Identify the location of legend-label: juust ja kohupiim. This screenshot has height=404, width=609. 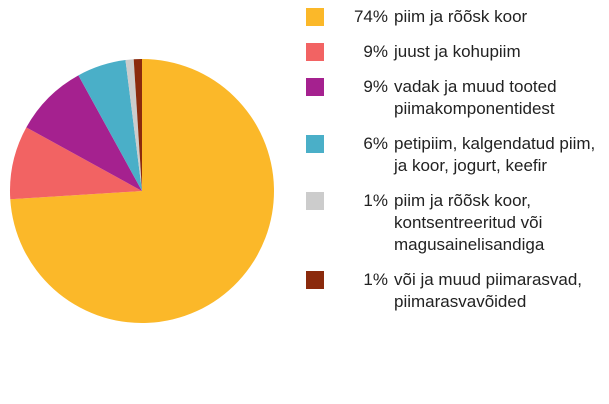
(457, 51).